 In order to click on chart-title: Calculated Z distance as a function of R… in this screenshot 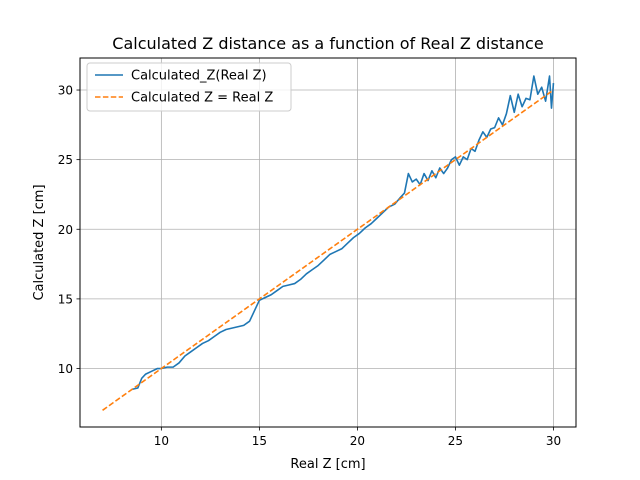, I will do `click(327, 43)`.